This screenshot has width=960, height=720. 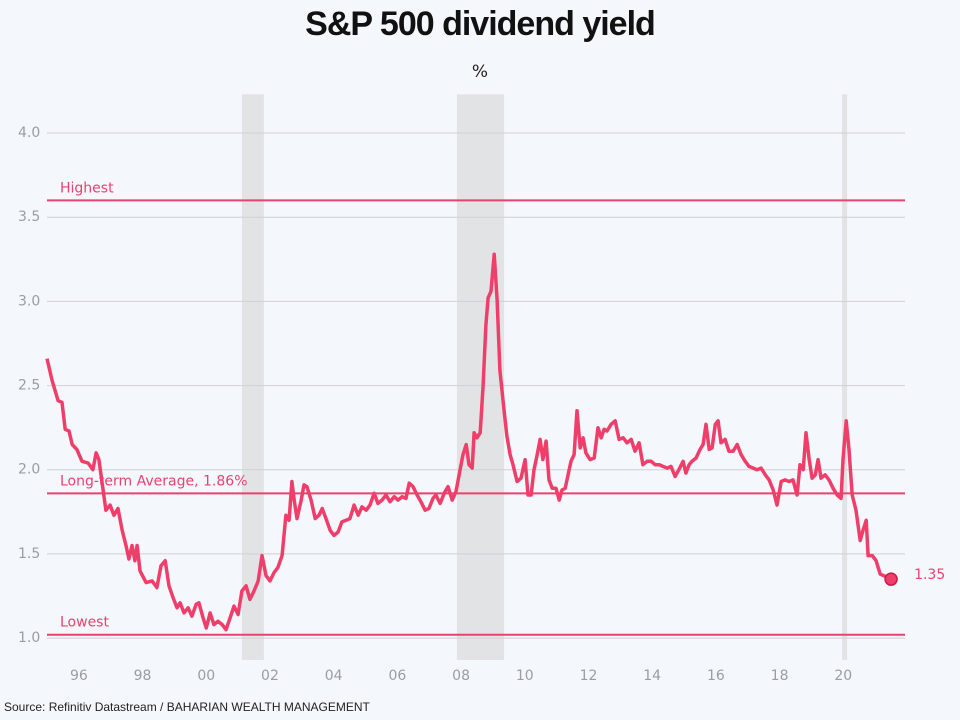 I want to click on y-tick-label: 1.5, so click(x=29, y=554).